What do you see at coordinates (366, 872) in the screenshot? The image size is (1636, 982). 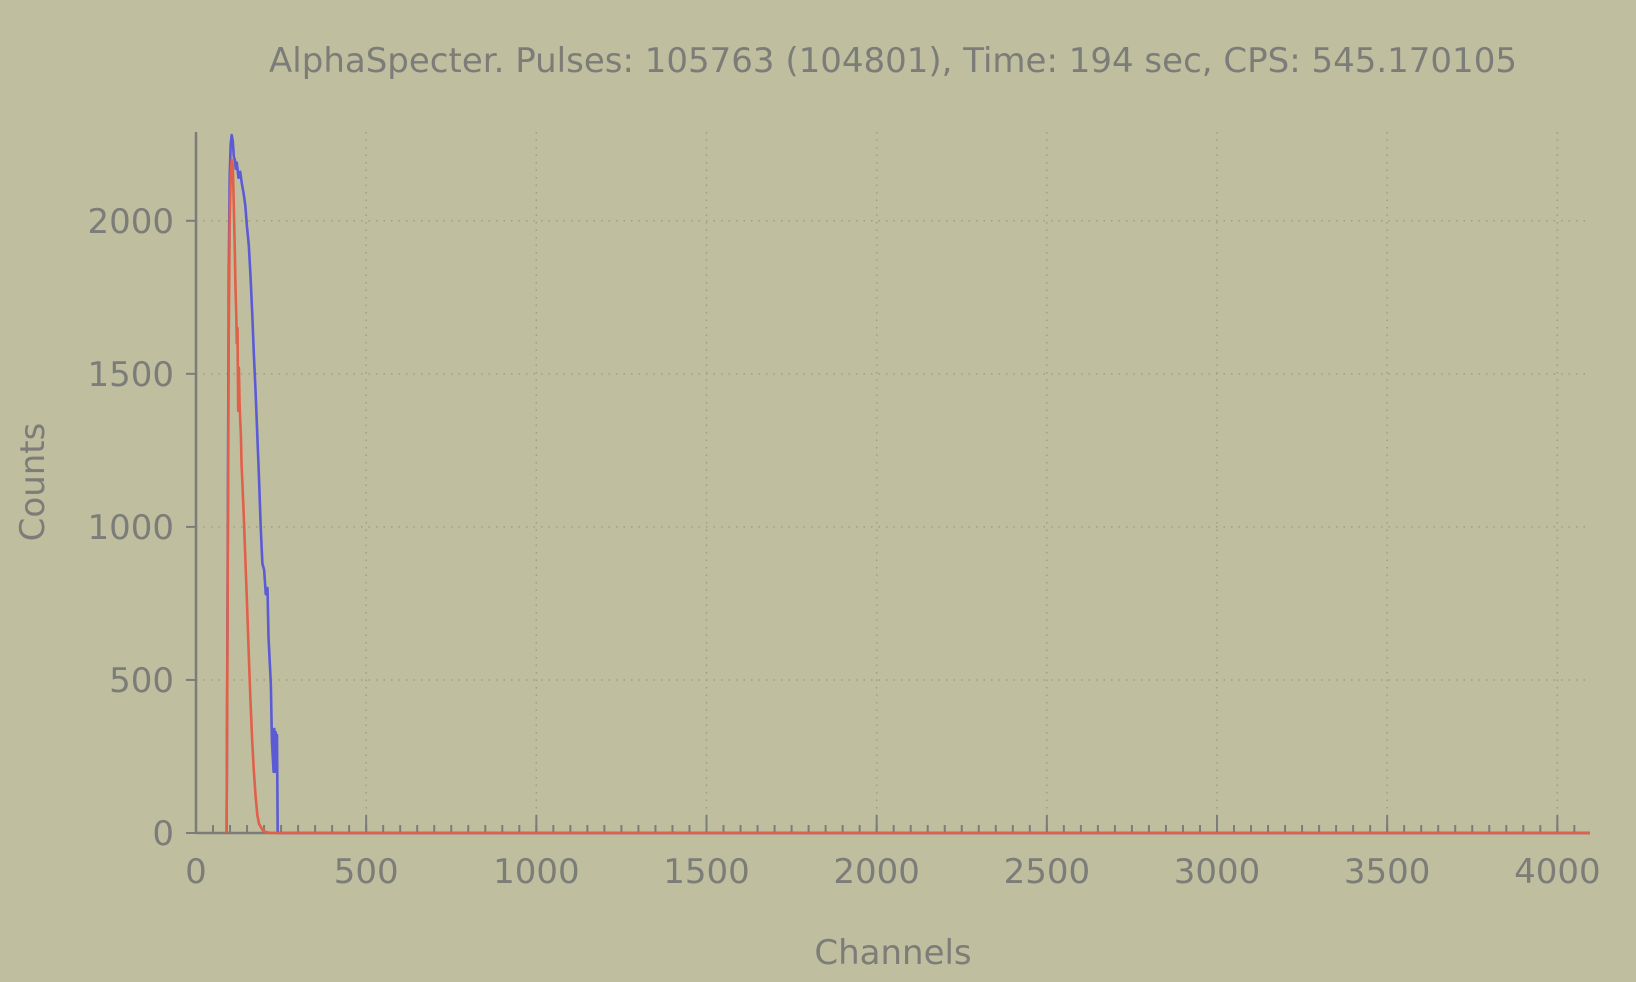 I see `x-tick-label: 500` at bounding box center [366, 872].